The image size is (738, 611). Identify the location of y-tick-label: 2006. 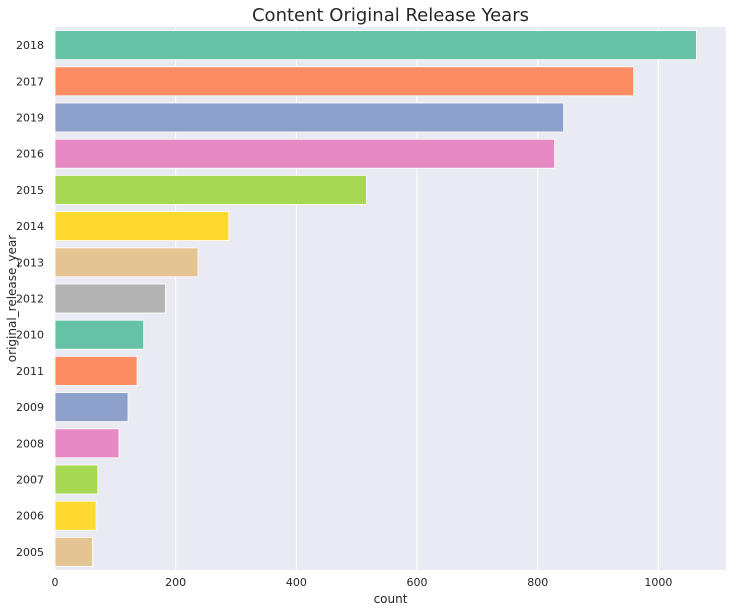
(30, 516).